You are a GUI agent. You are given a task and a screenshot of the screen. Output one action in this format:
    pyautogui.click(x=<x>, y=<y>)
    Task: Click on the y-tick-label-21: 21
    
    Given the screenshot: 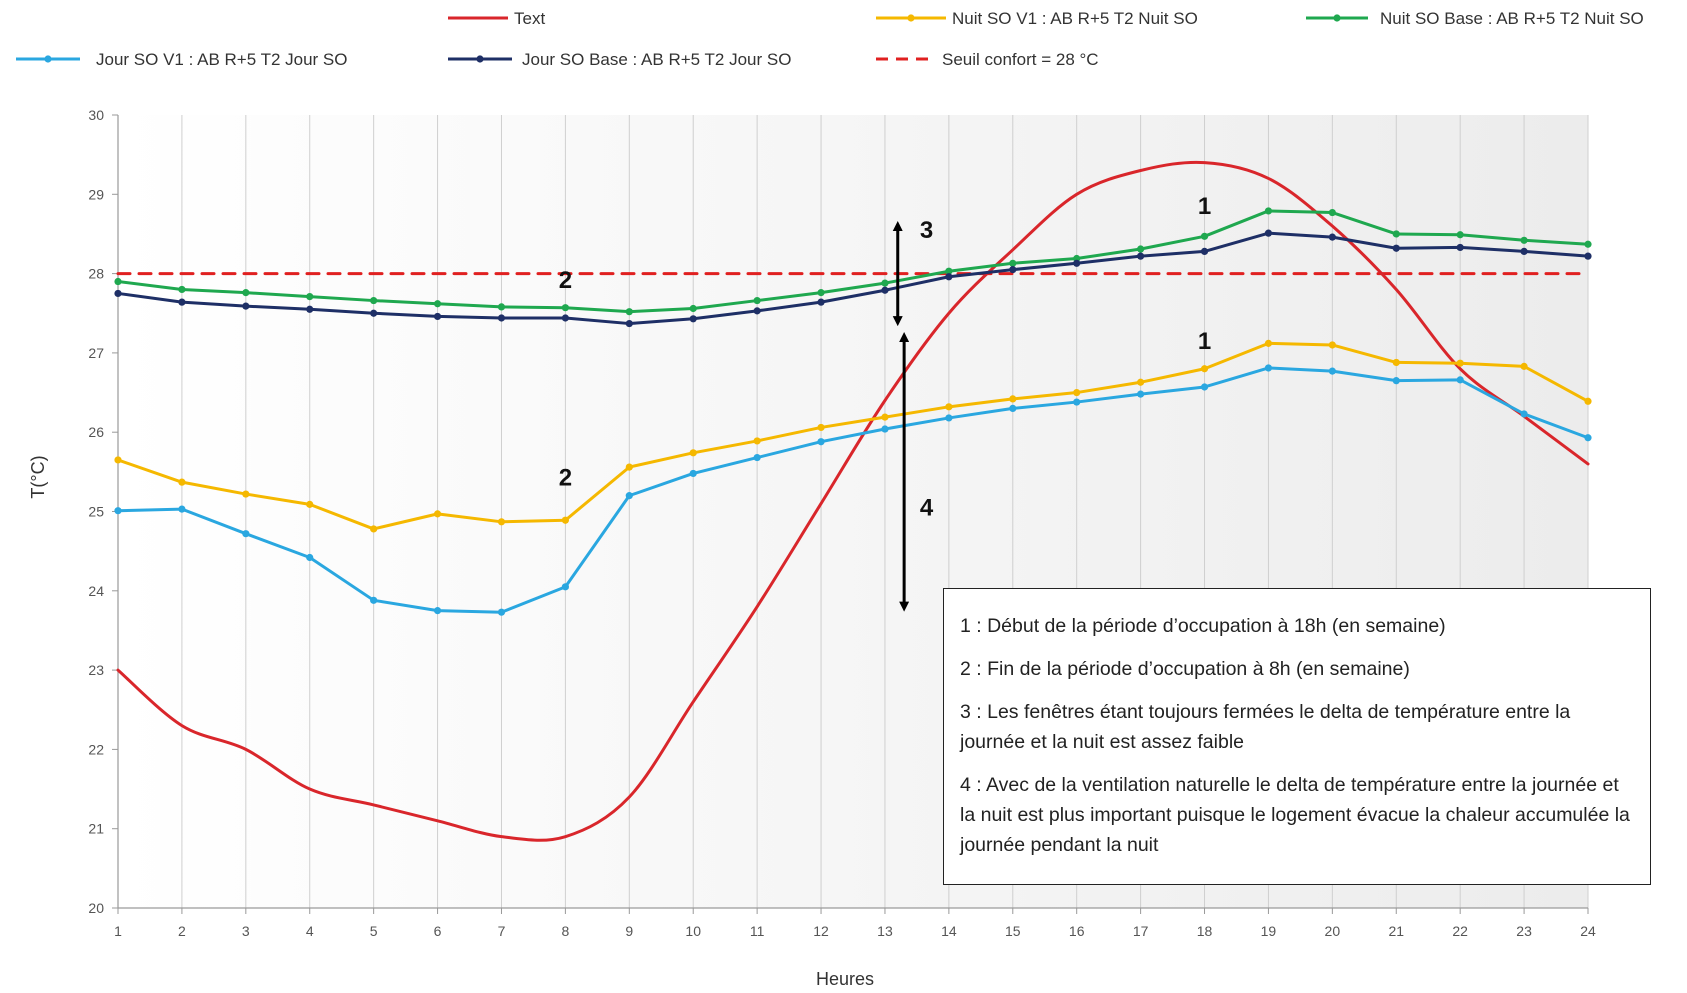 What is the action you would take?
    pyautogui.click(x=96, y=829)
    